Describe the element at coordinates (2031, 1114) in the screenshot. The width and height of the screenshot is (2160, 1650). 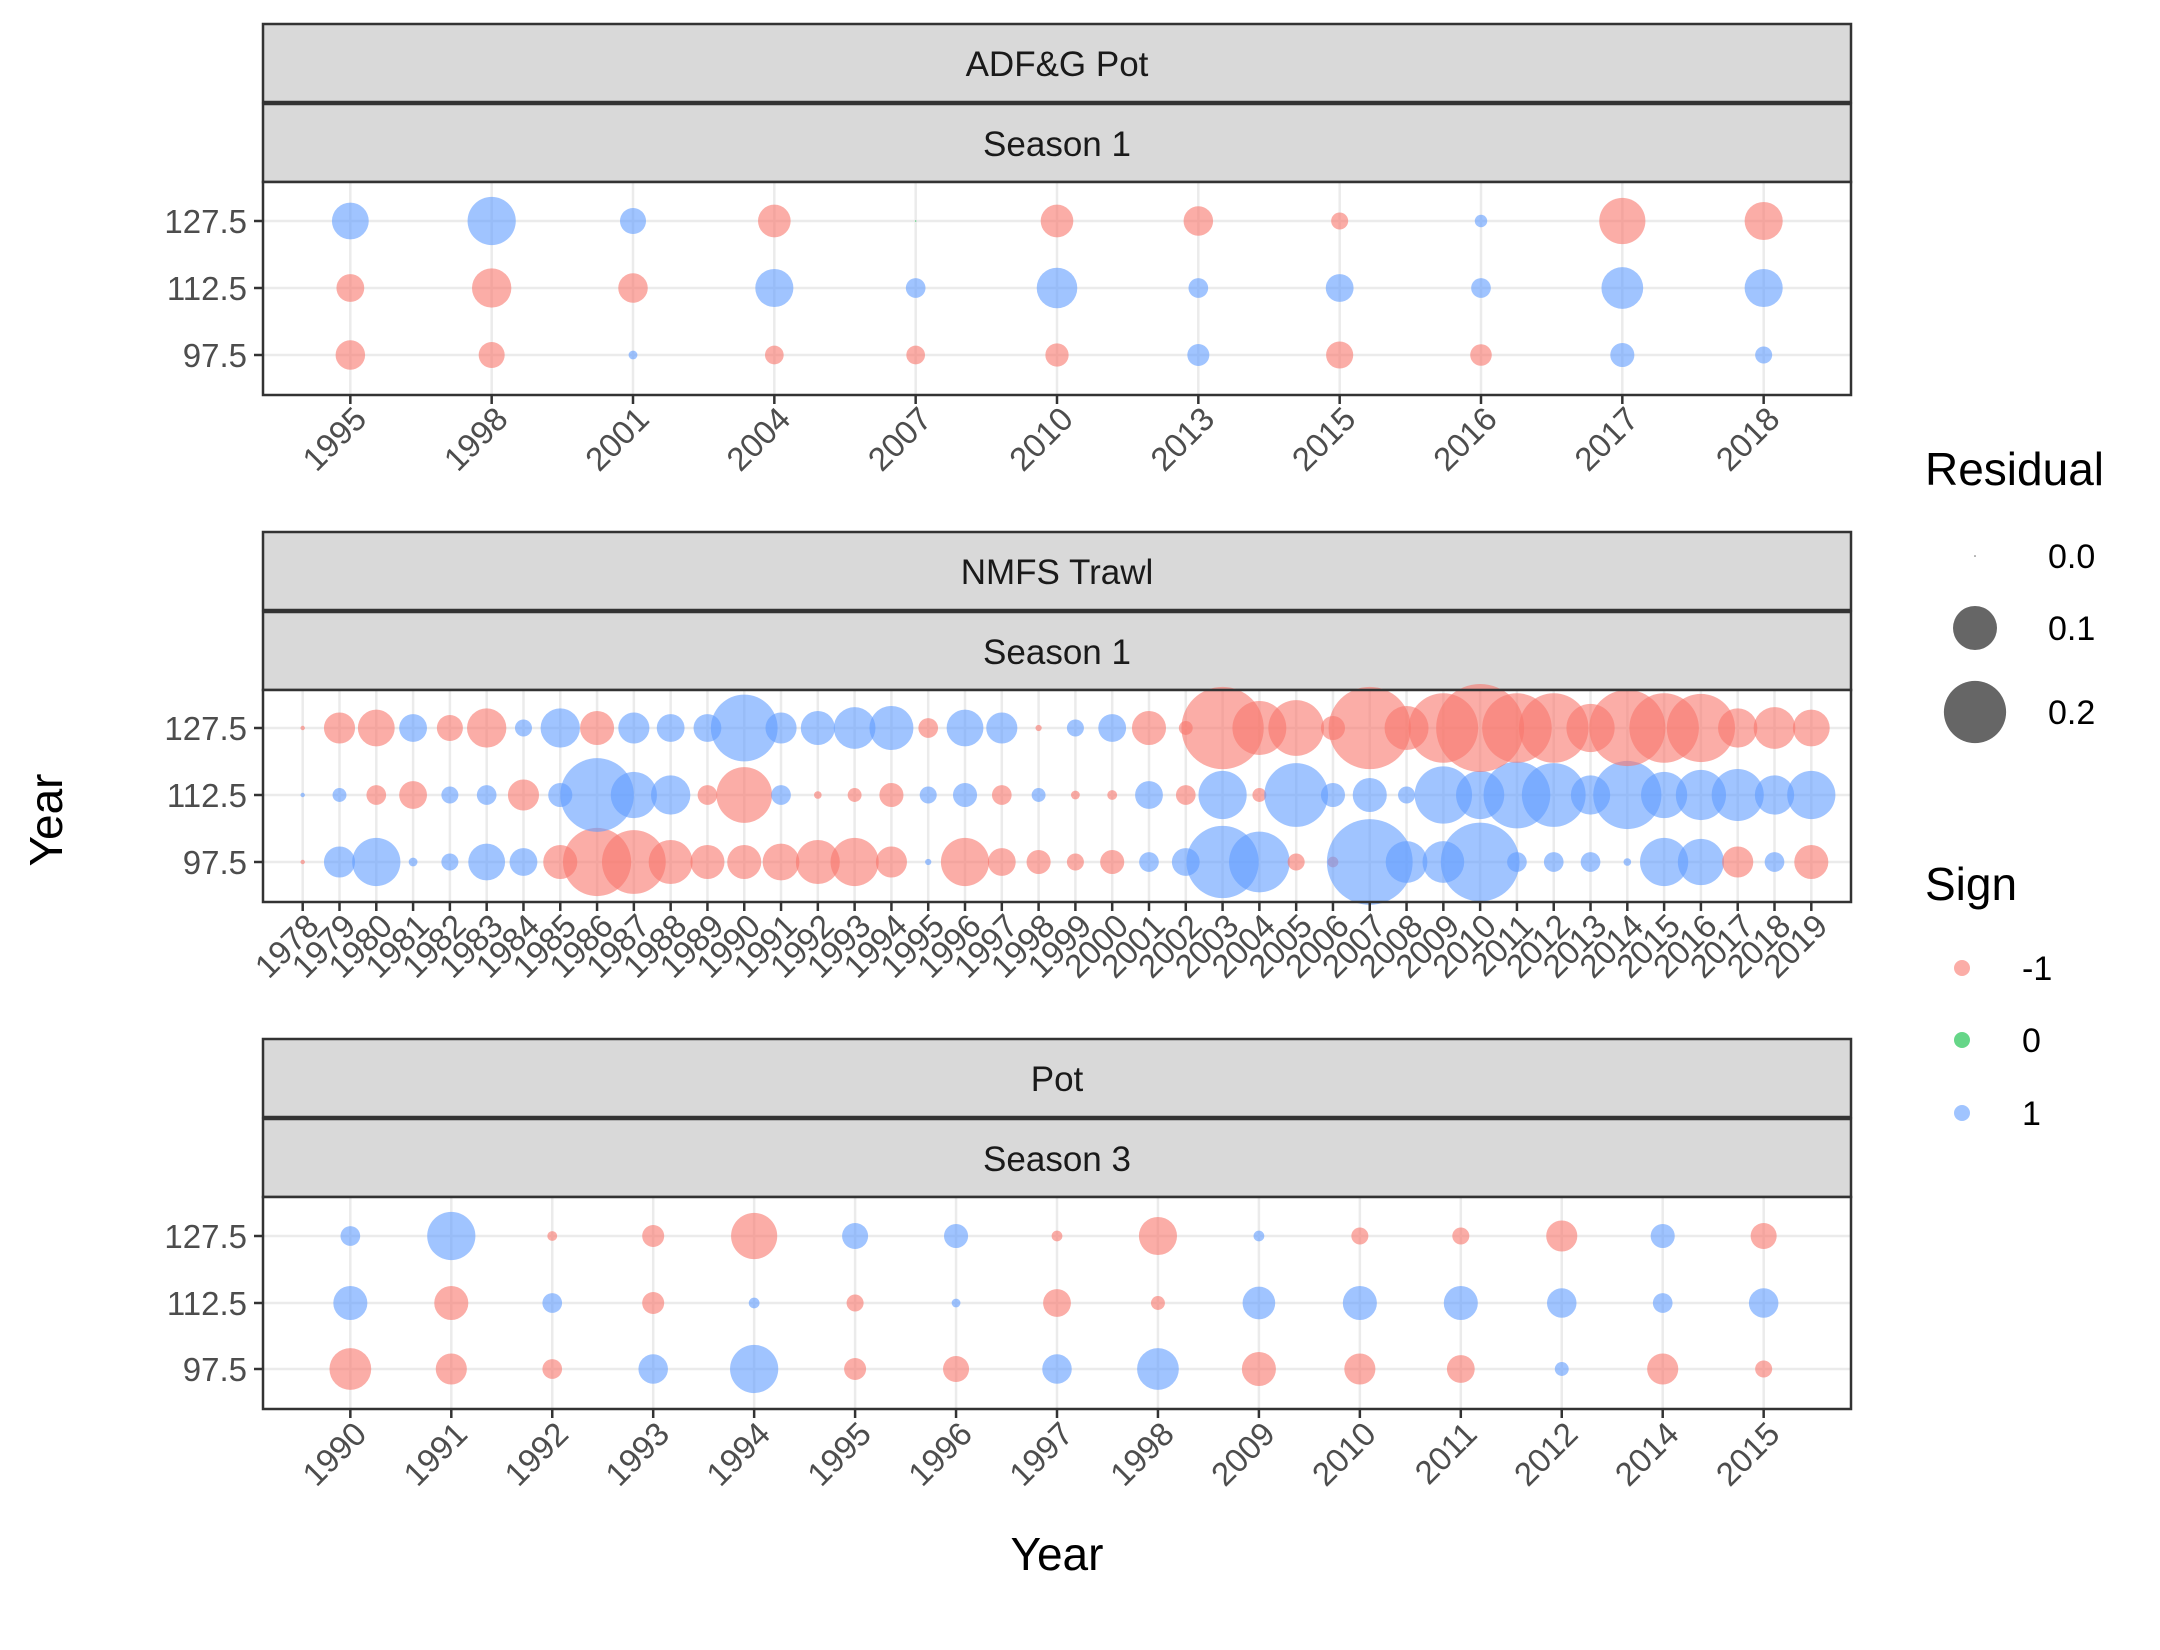
I see `legend-sign-label: 1` at that location.